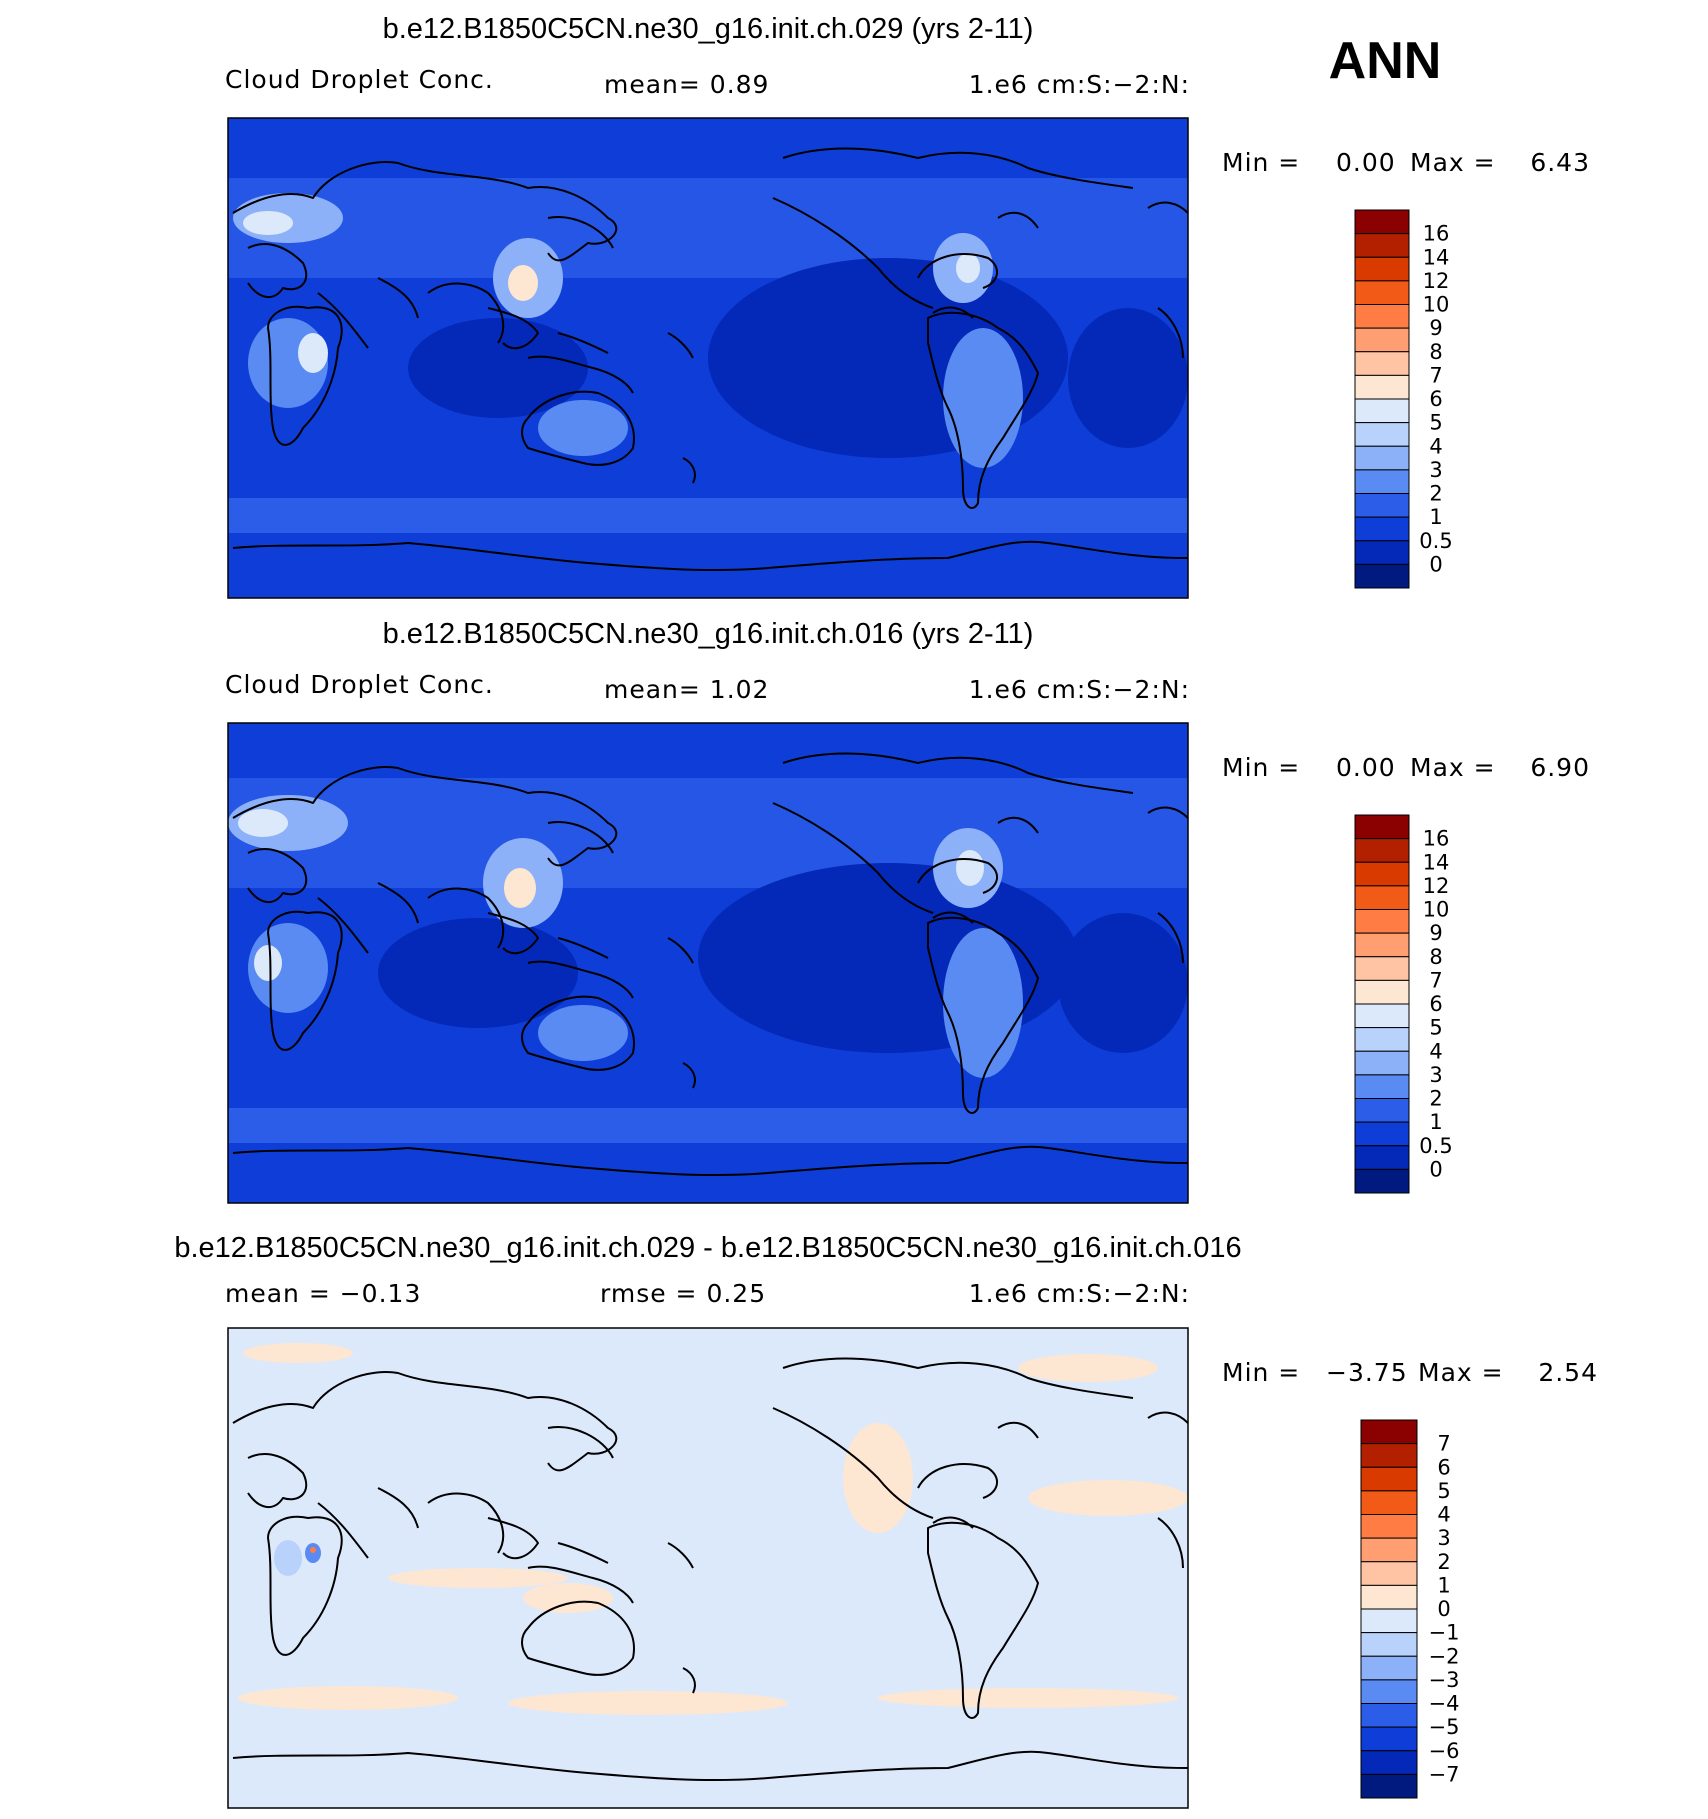  What do you see at coordinates (1444, 1774) in the screenshot?
I see `colorbar-tick-label: −7` at bounding box center [1444, 1774].